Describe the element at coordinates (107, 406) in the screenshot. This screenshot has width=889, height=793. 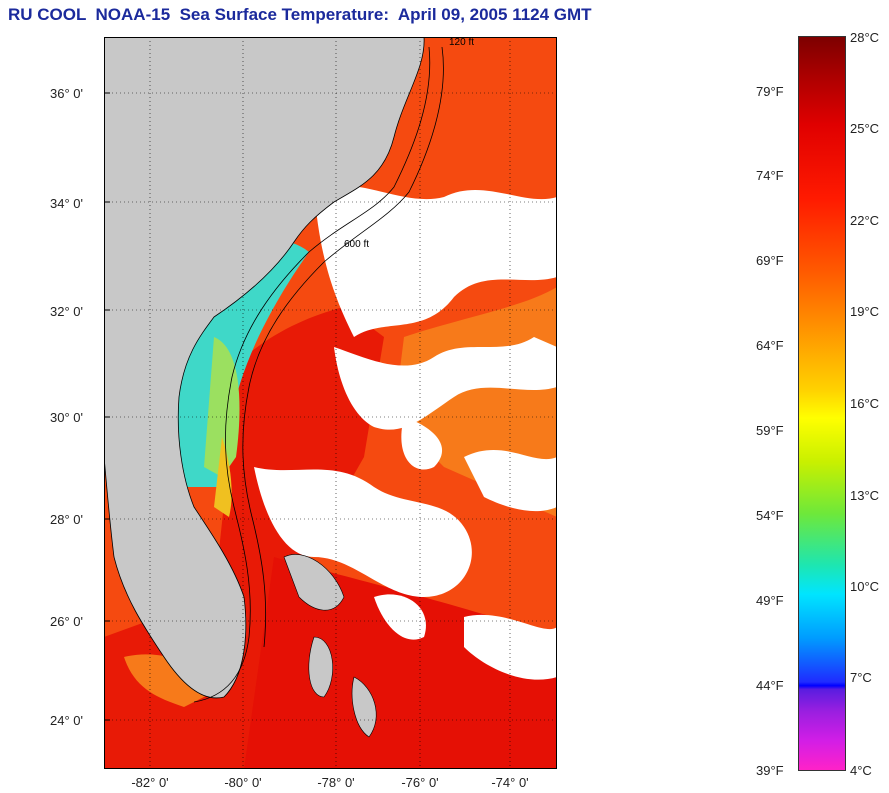
I see `lat-ticks` at that location.